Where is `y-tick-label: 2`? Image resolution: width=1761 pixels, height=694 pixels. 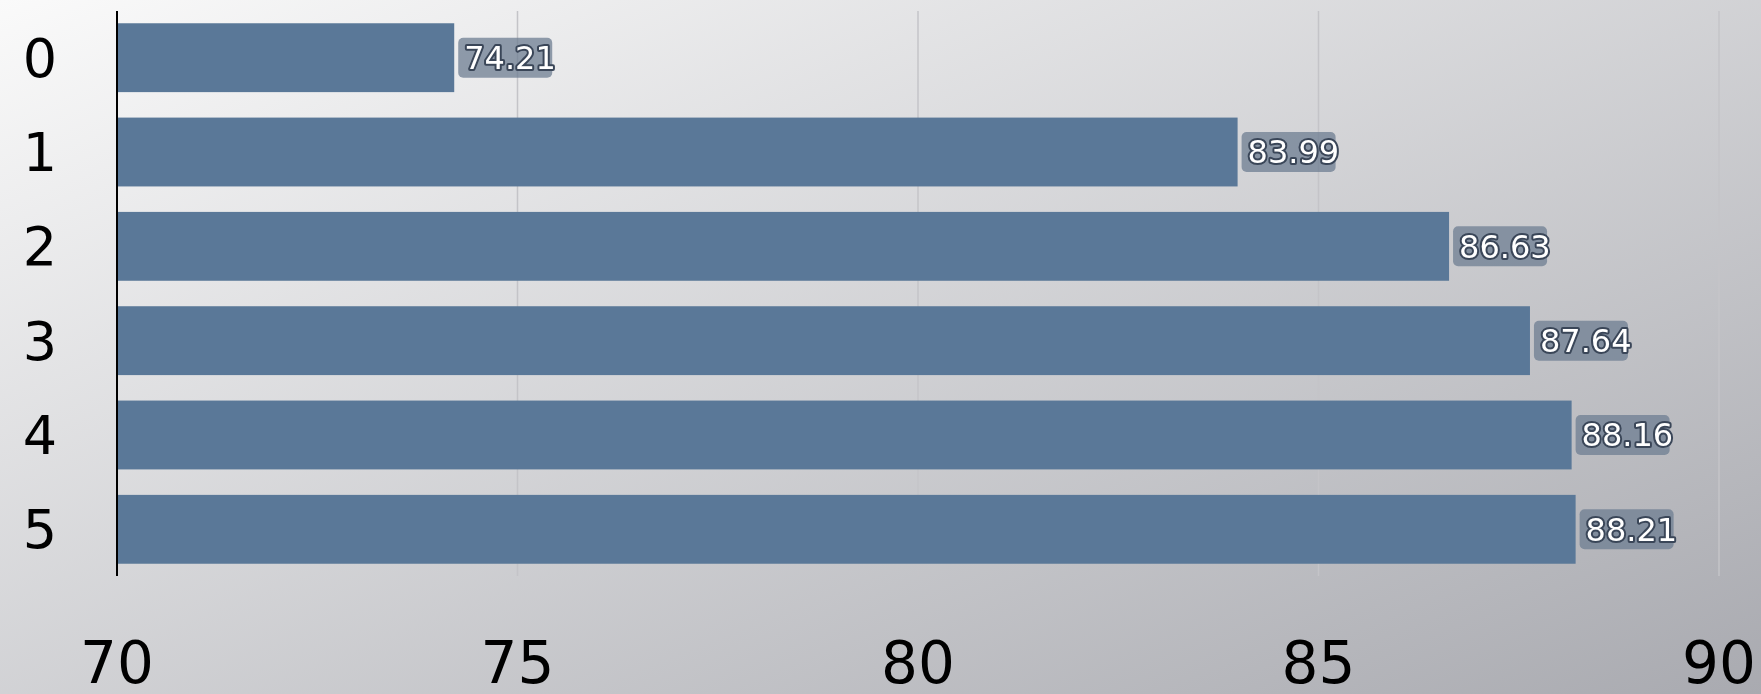 y-tick-label: 2 is located at coordinates (39, 247).